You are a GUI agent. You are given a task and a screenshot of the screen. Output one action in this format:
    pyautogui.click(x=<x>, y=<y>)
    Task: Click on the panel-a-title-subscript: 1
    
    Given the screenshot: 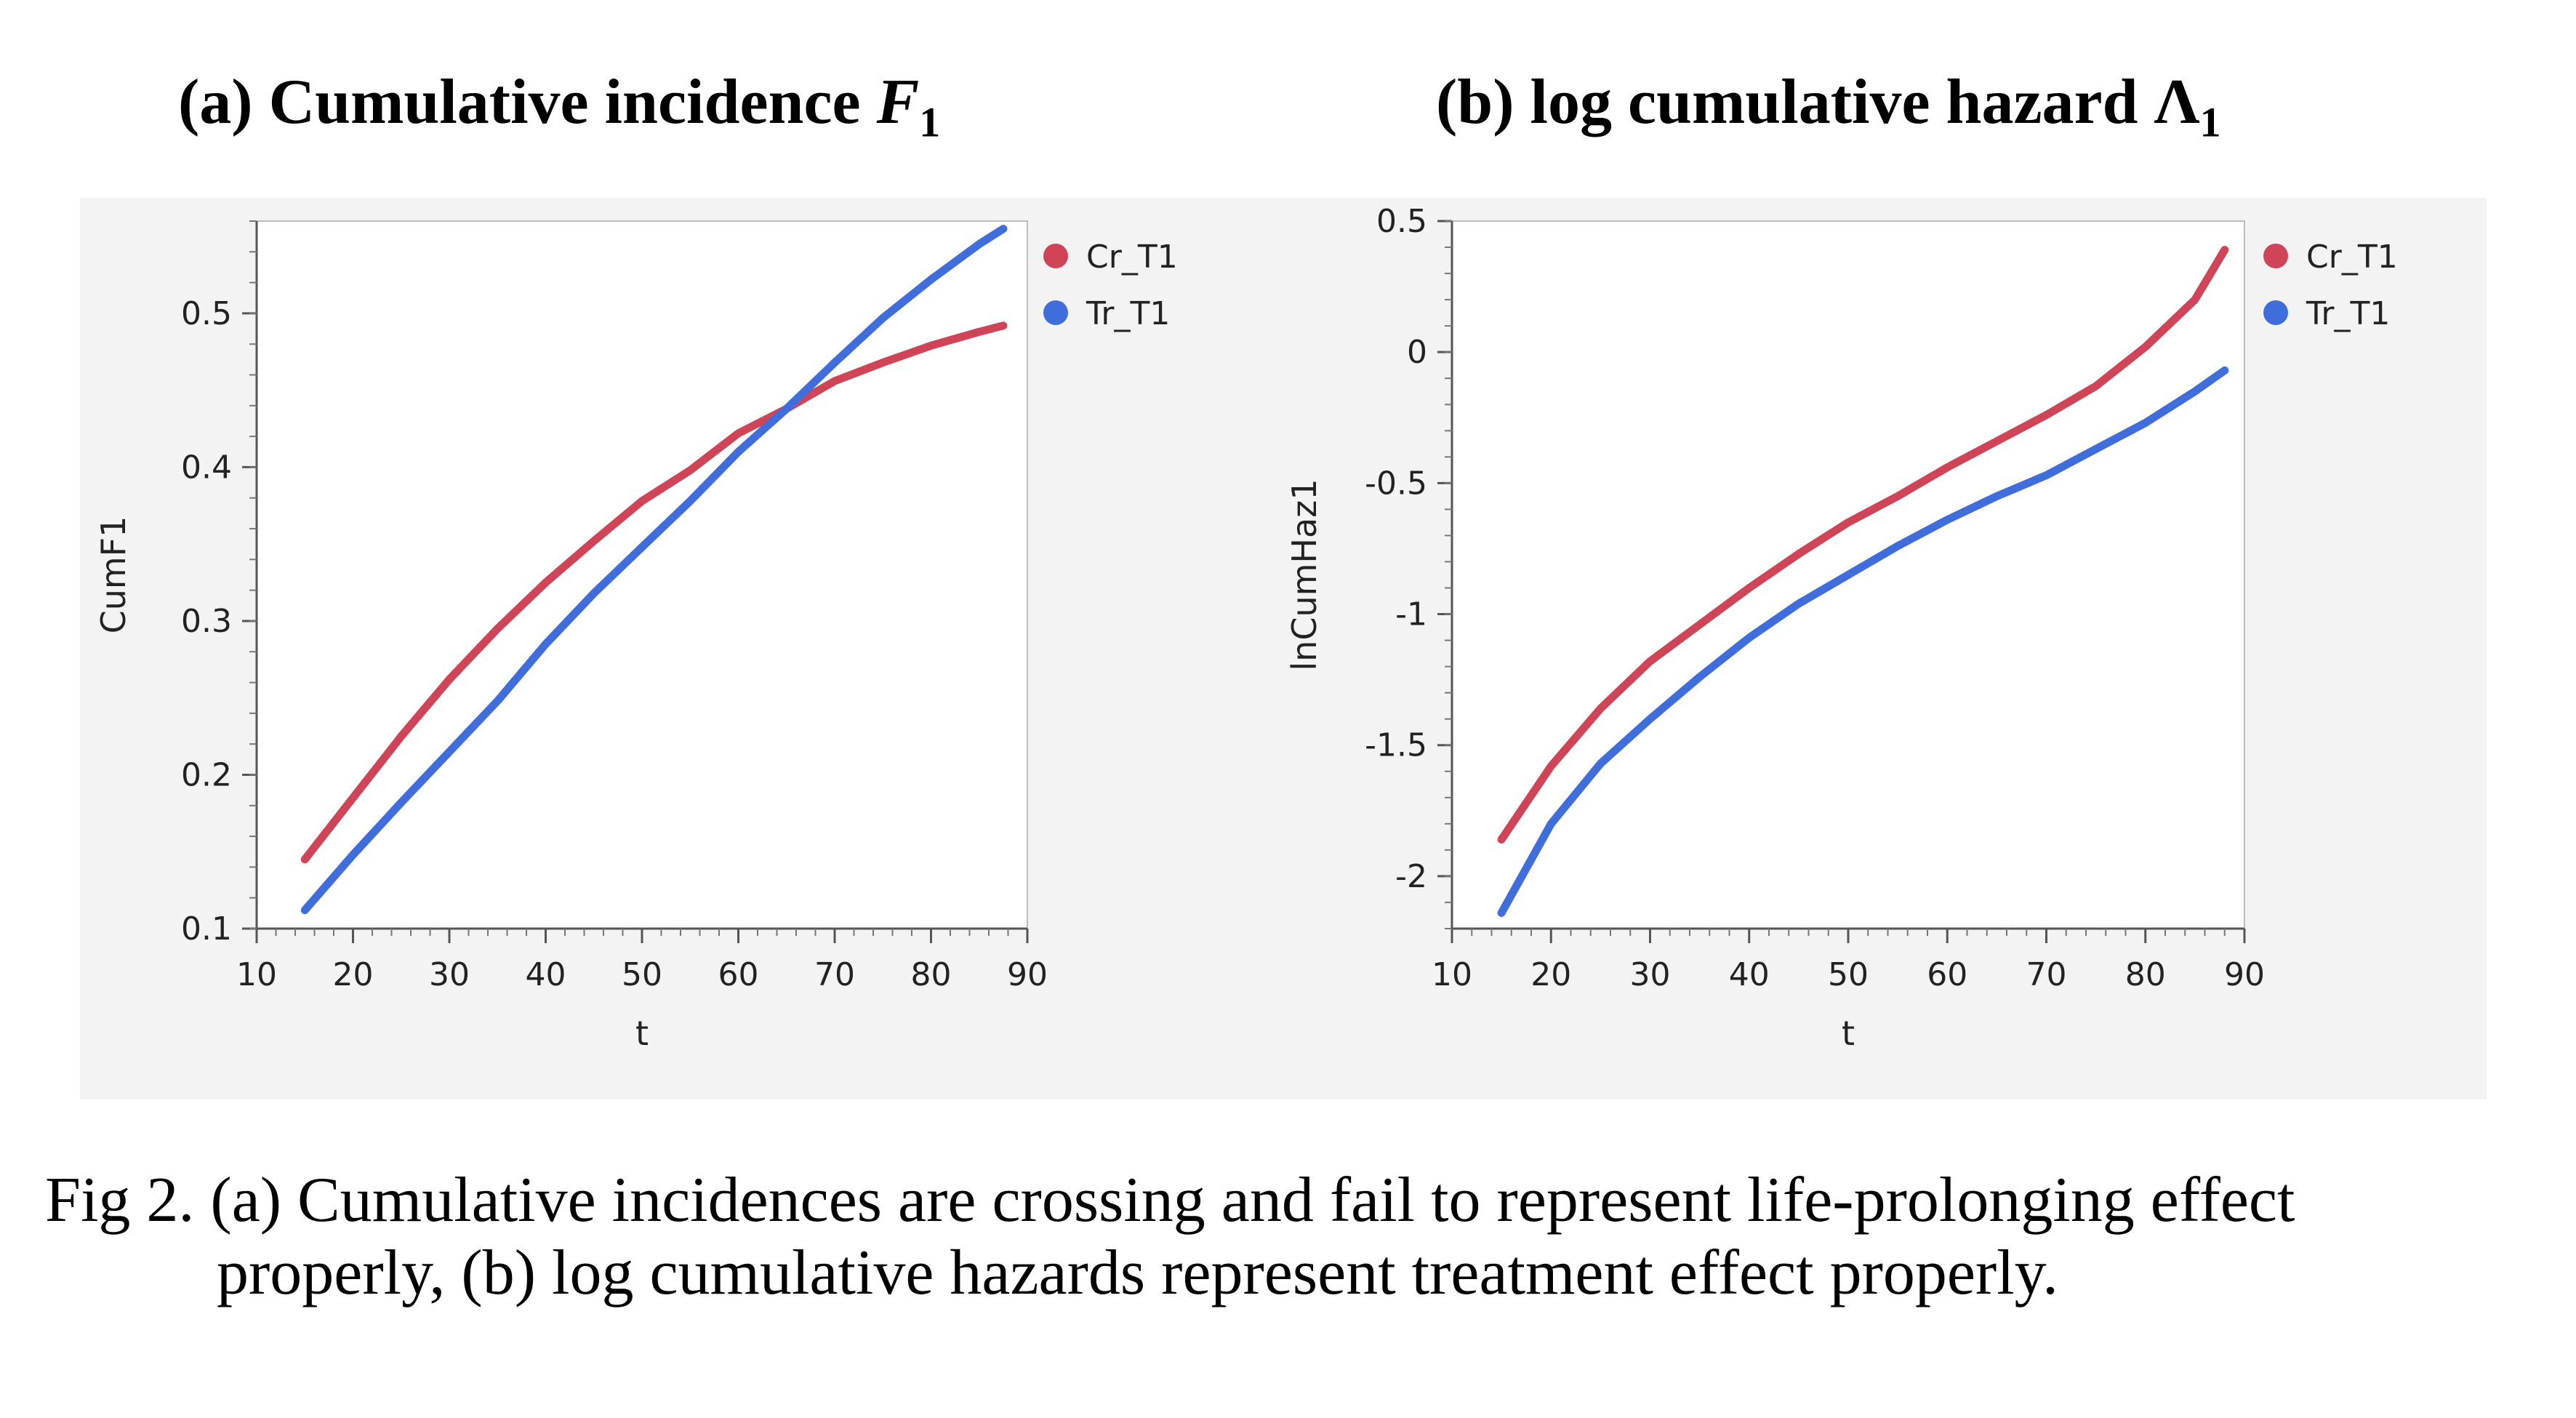 What is the action you would take?
    pyautogui.click(x=930, y=122)
    